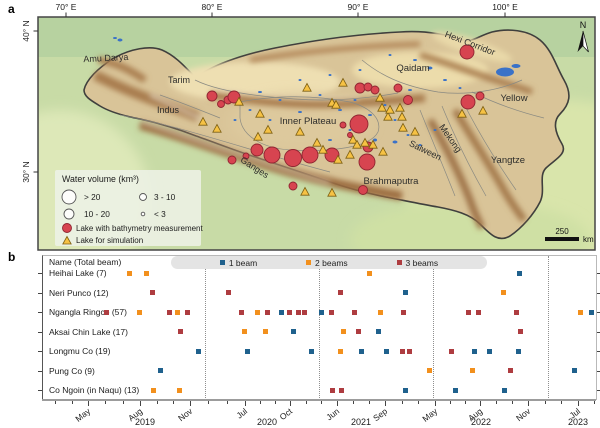 This screenshot has width=600, height=428. Describe the element at coordinates (242, 413) in the screenshot. I see `x-tick-label: Jul` at that location.